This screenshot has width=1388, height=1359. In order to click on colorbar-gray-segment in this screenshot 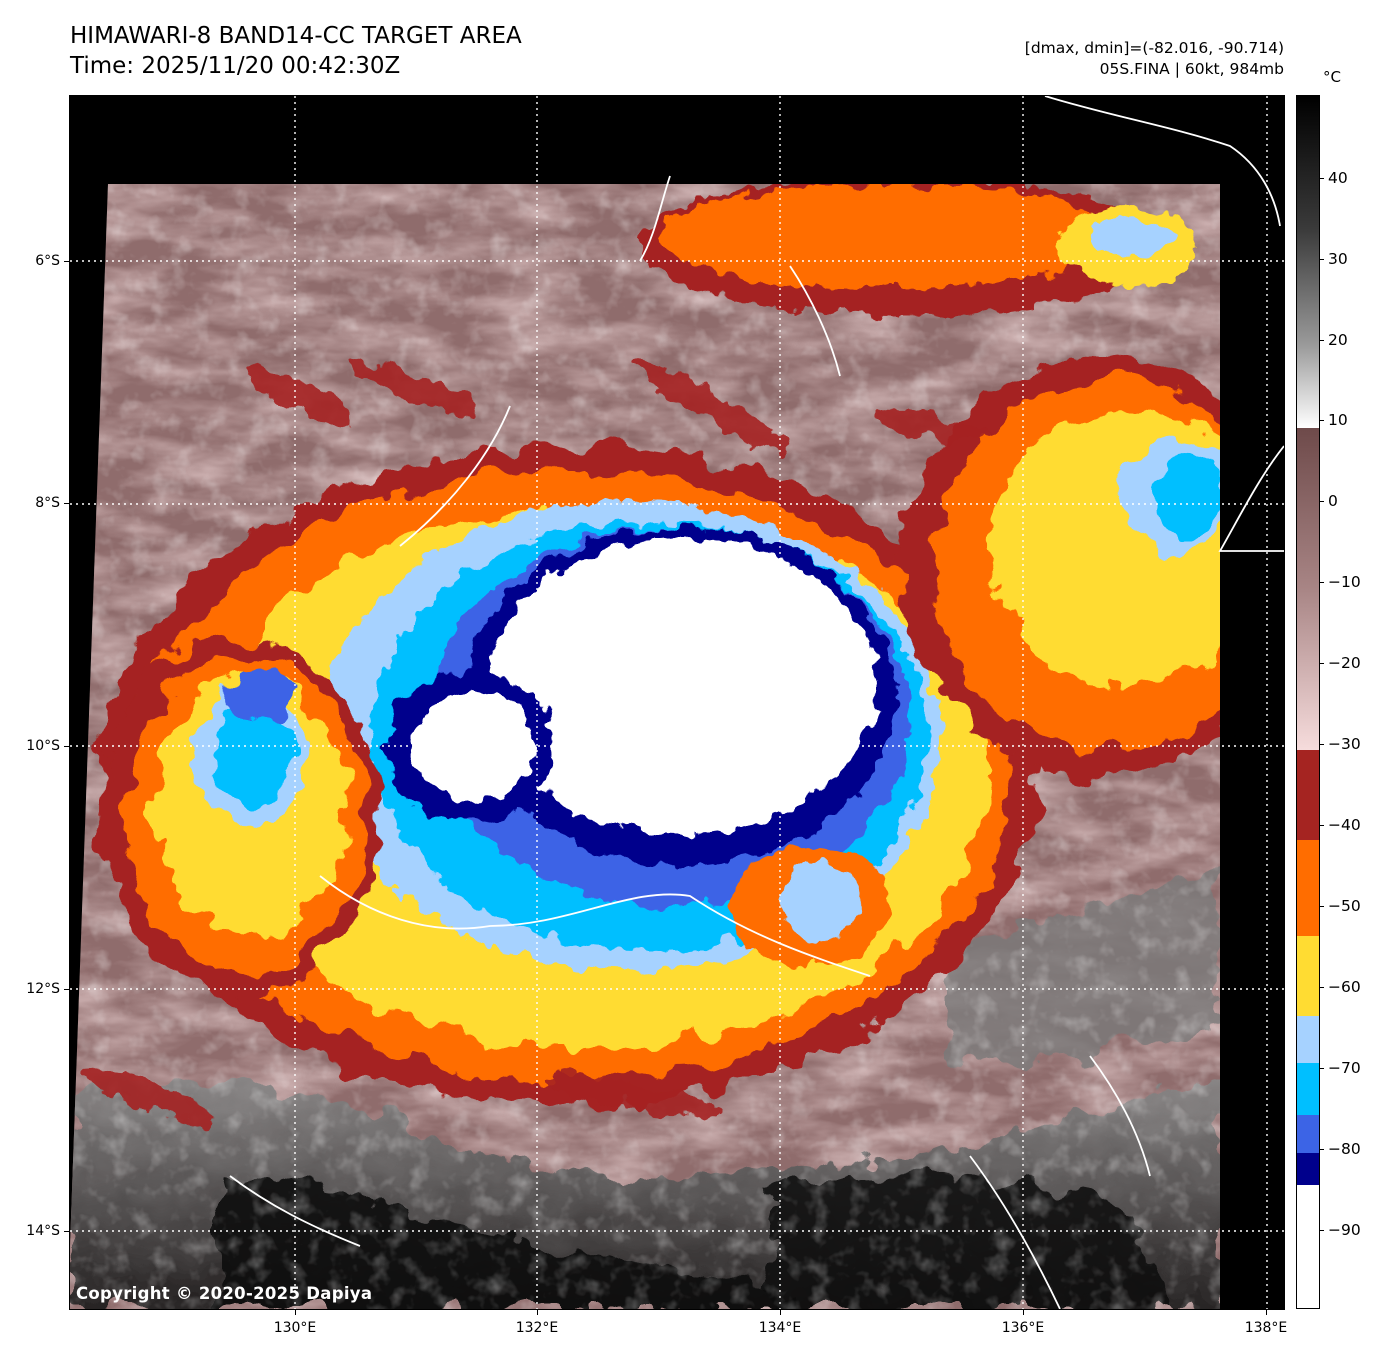, I will do `click(1308, 262)`.